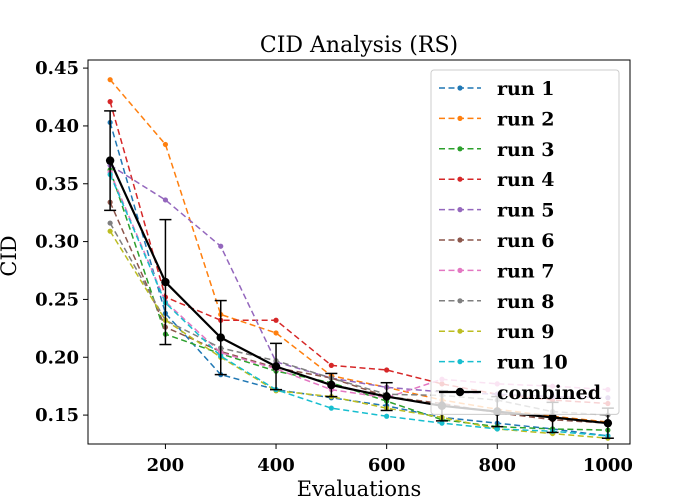  Describe the element at coordinates (387, 465) in the screenshot. I see `x-tick-label: 600` at that location.